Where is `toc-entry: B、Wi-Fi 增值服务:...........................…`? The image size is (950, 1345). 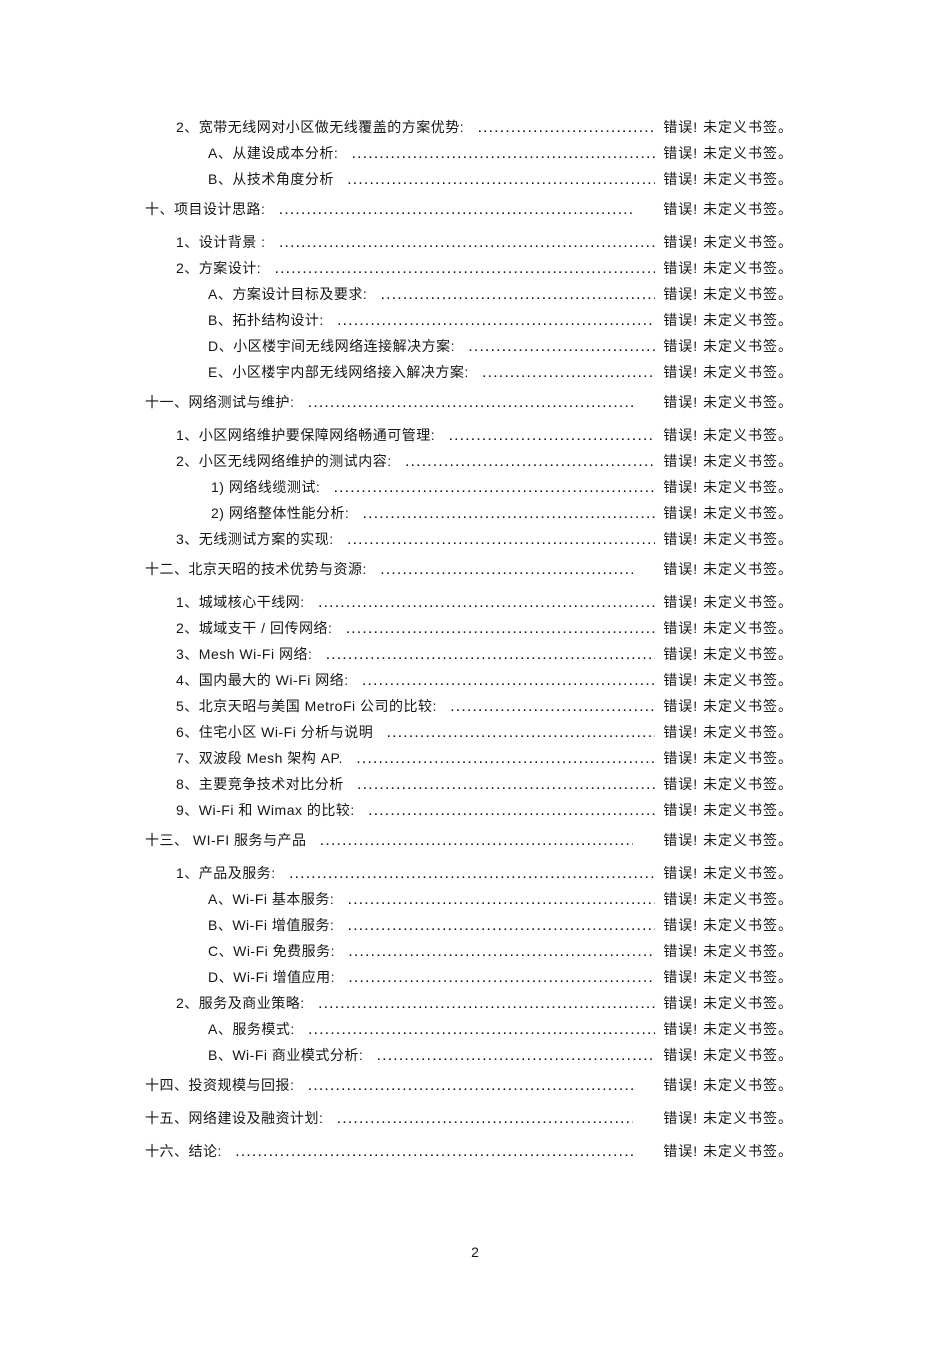
toc-entry: B、Wi-Fi 增值服务:...........................… is located at coordinates (469, 925).